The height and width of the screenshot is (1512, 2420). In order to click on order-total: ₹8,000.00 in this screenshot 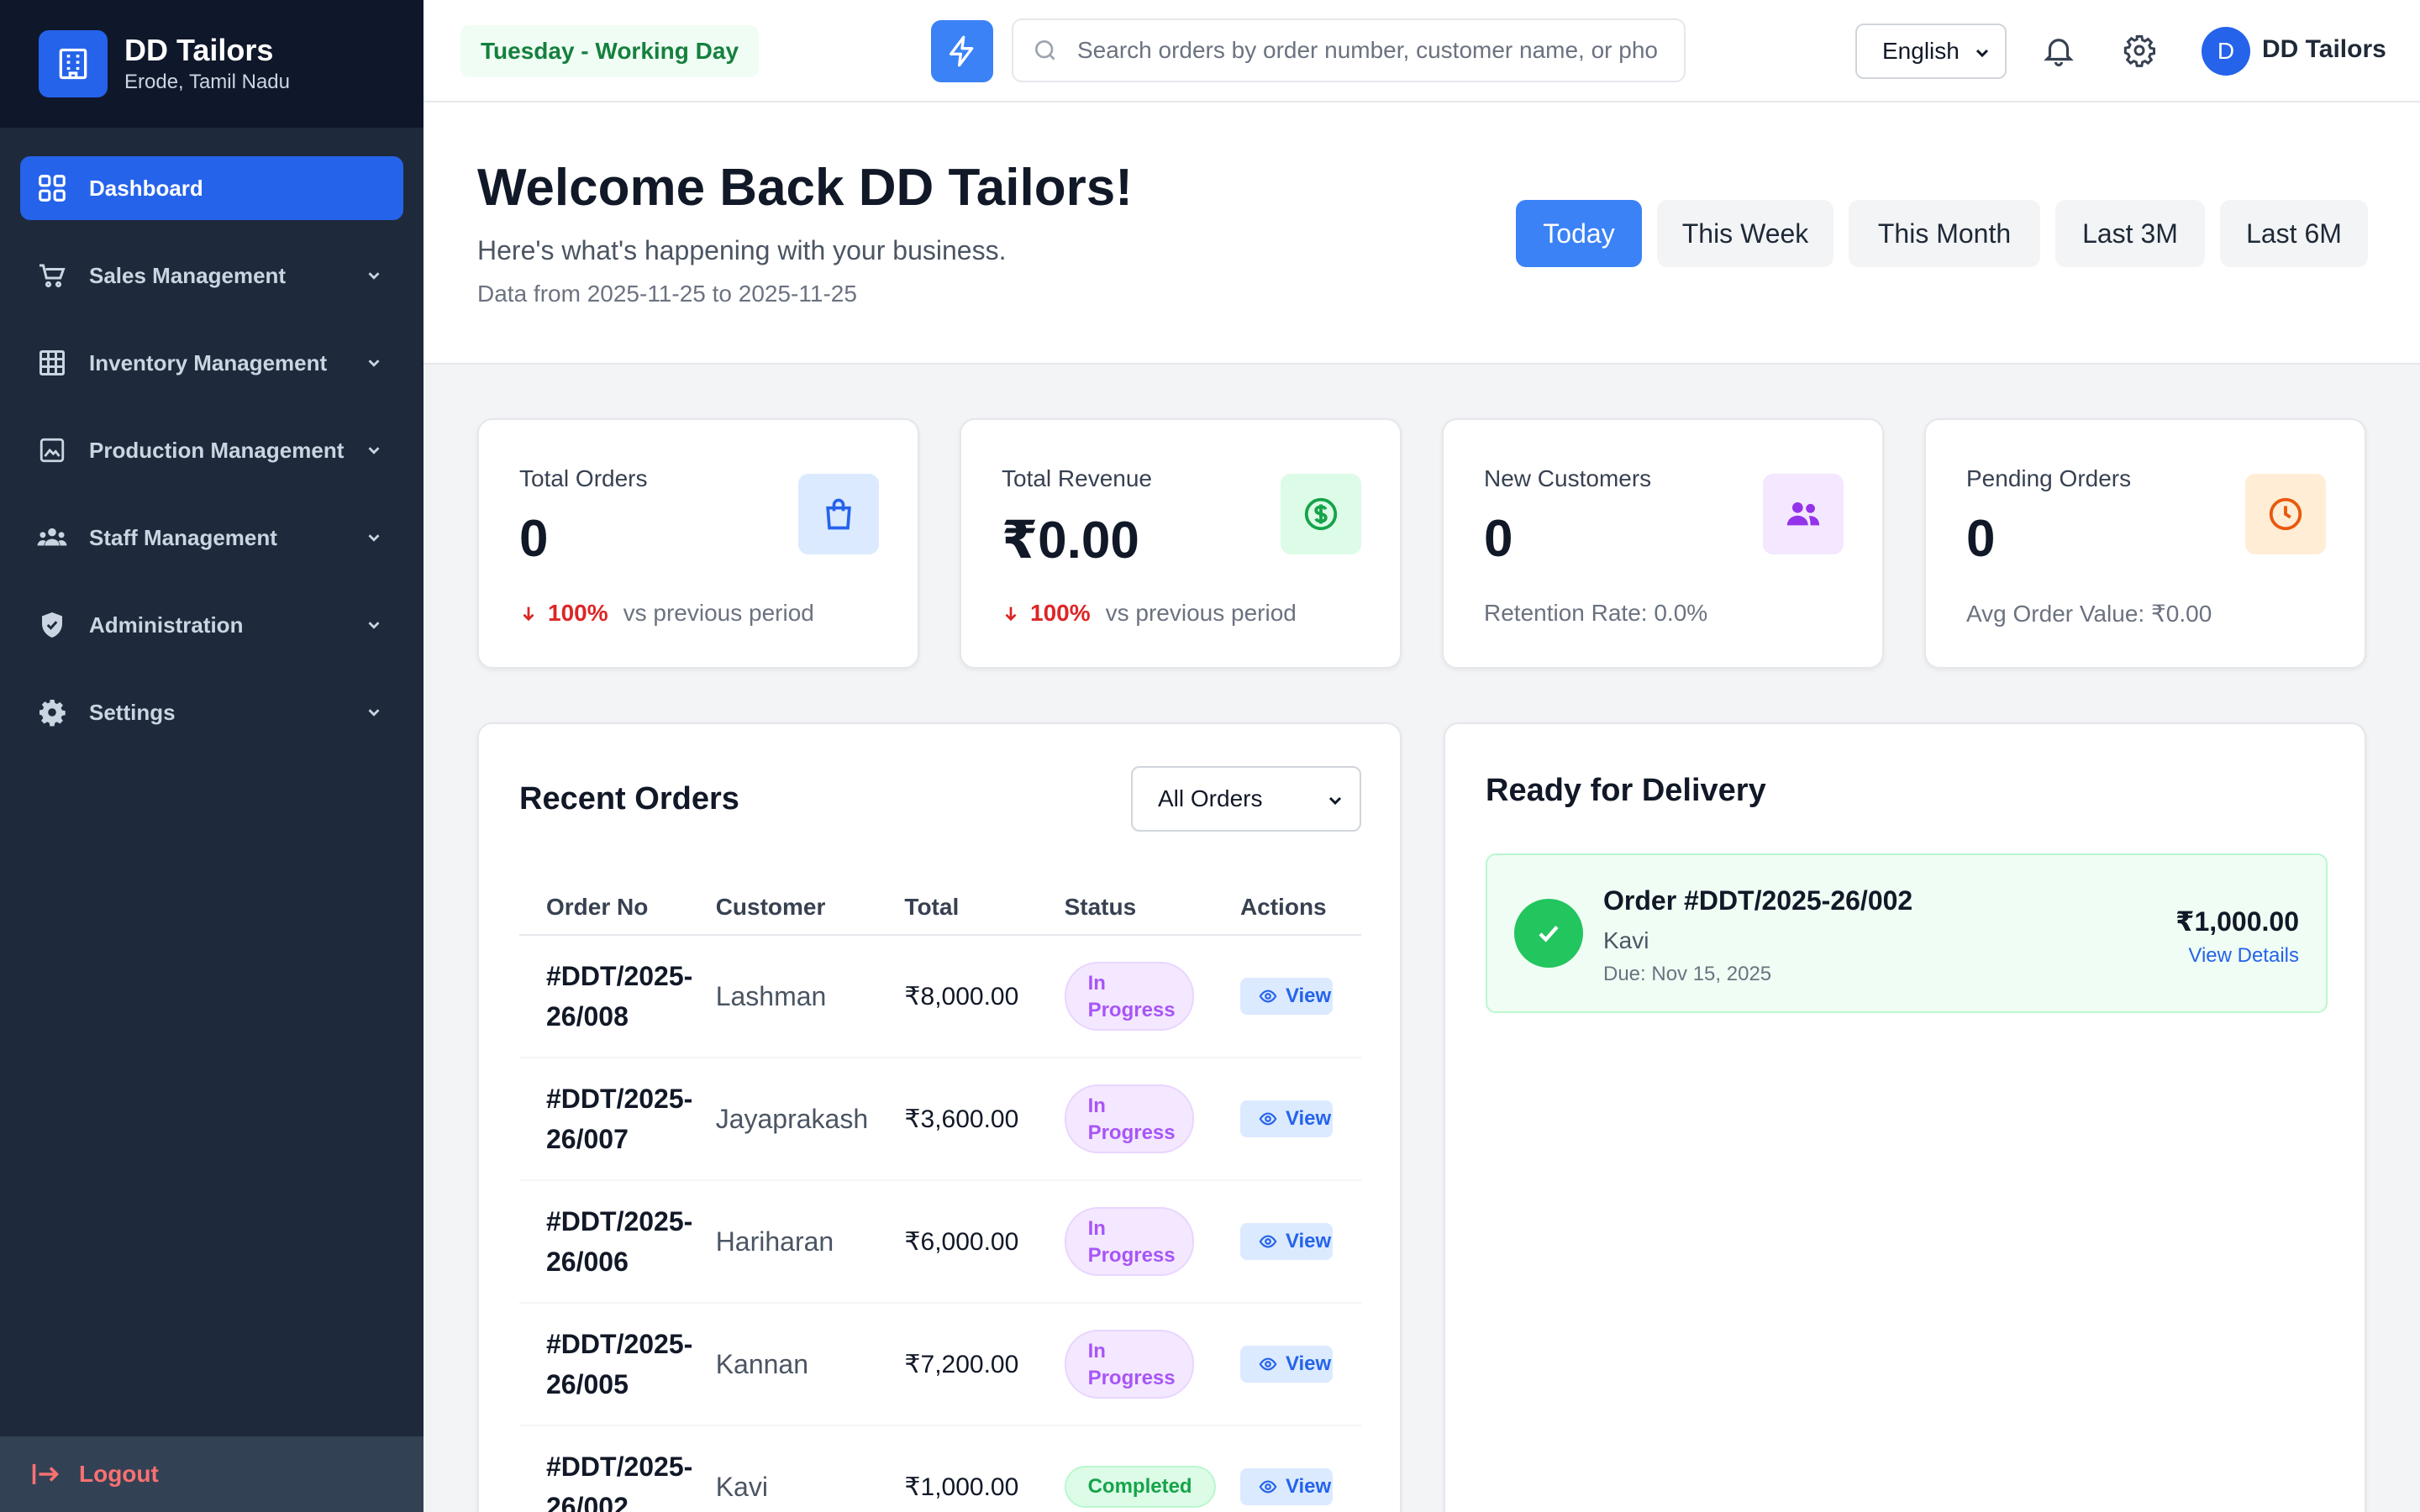, I will do `click(961, 996)`.